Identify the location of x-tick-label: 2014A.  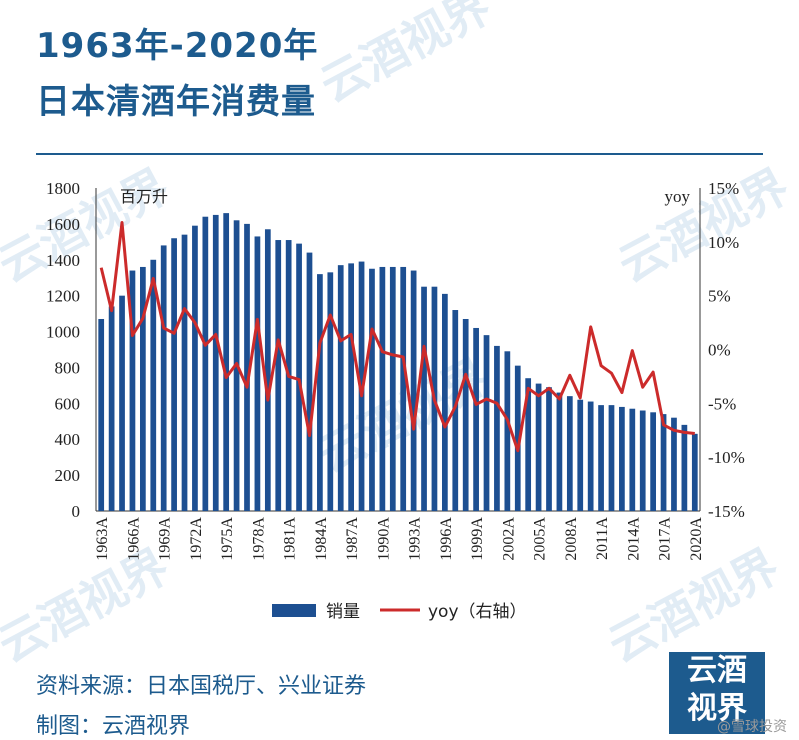
(633, 539).